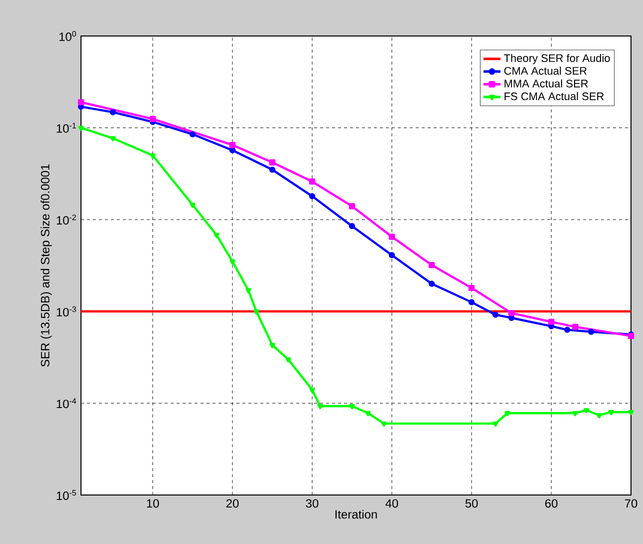 Image resolution: width=643 pixels, height=544 pixels. I want to click on y-axis-title: SER (13.5DB) and Step Size of0.0001, so click(46, 265).